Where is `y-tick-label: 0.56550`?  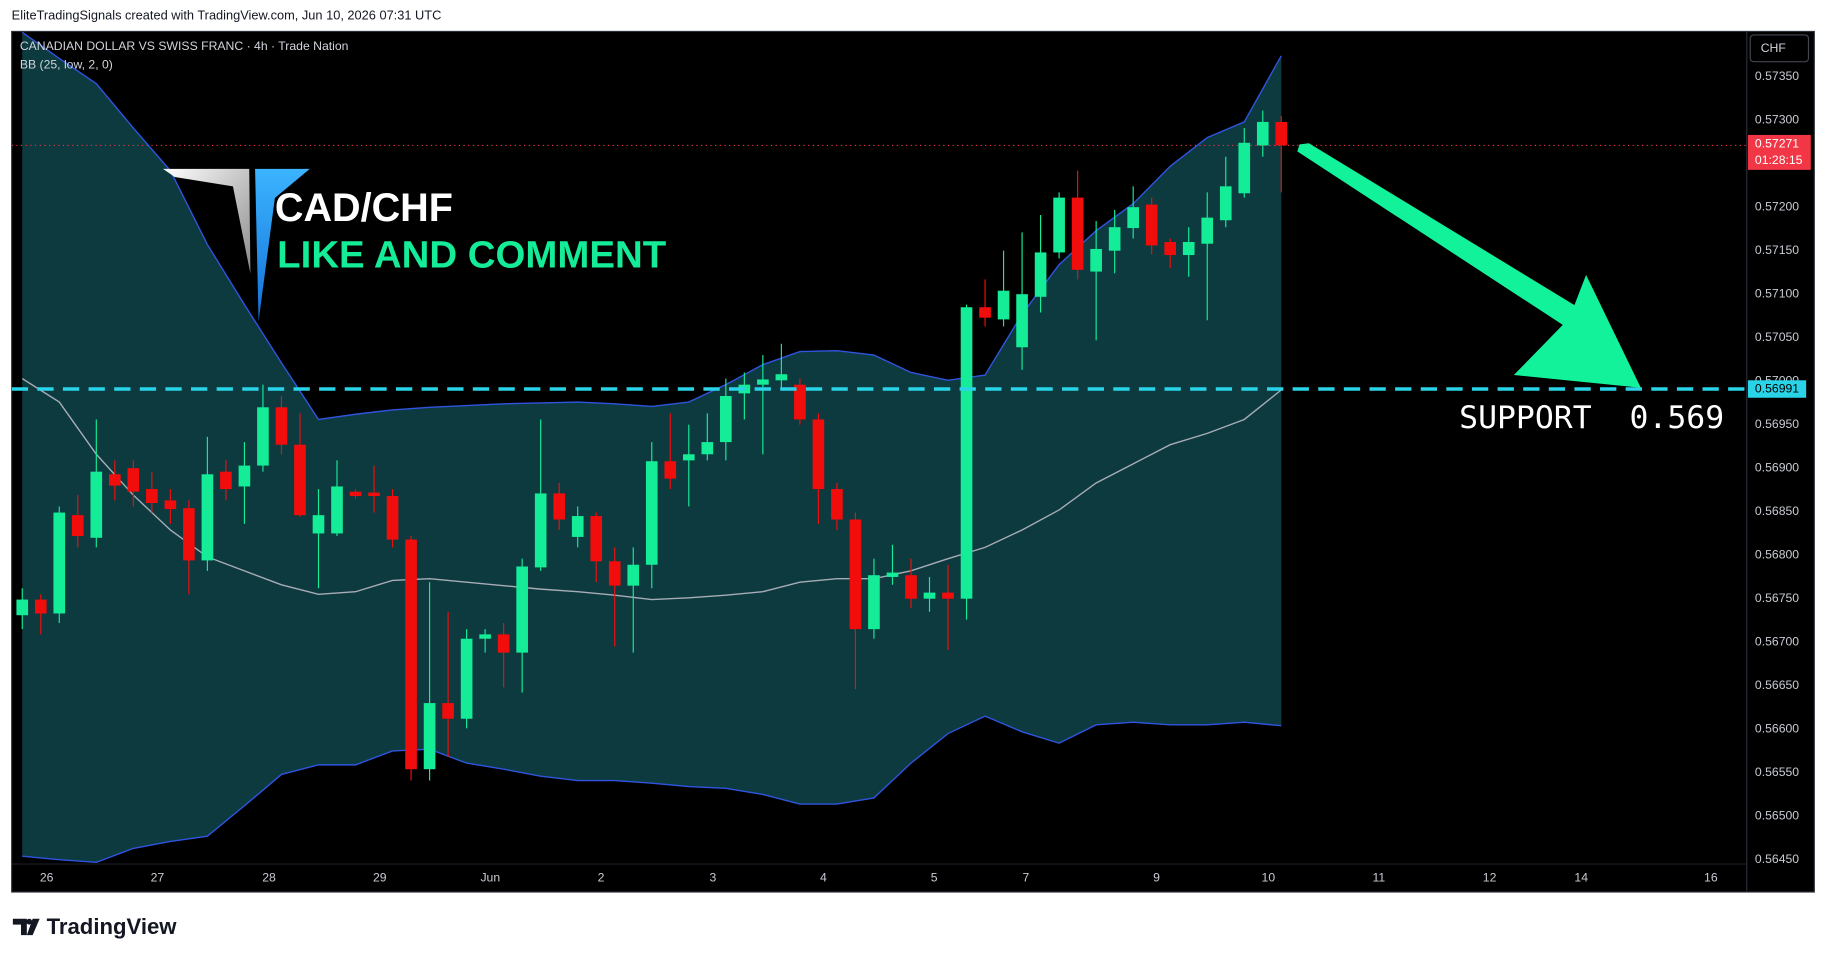 y-tick-label: 0.56550 is located at coordinates (1777, 772).